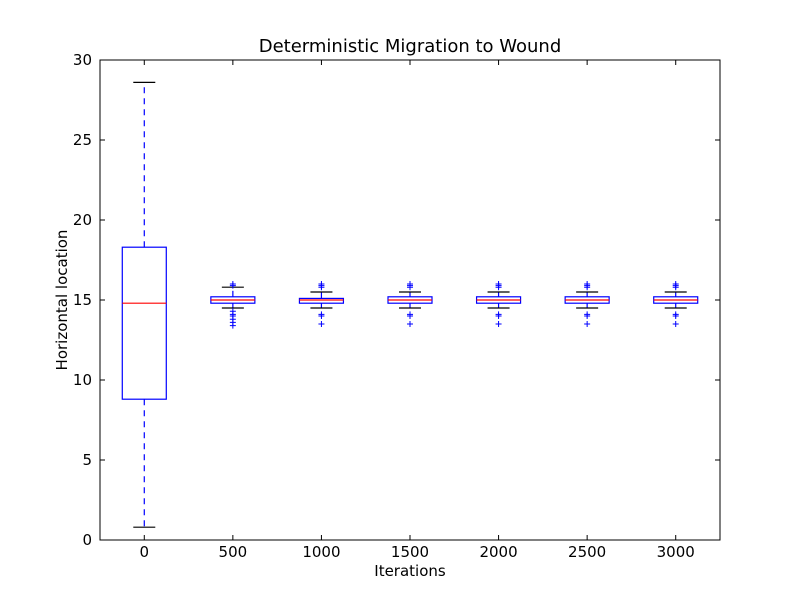 Image resolution: width=800 pixels, height=600 pixels. Describe the element at coordinates (62, 300) in the screenshot. I see `y-axis-label: Horizontal location` at that location.